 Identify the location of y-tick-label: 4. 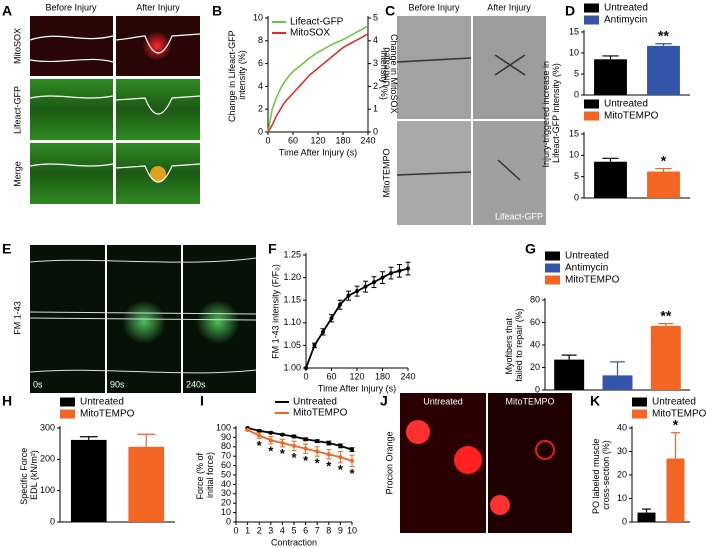
(260, 86).